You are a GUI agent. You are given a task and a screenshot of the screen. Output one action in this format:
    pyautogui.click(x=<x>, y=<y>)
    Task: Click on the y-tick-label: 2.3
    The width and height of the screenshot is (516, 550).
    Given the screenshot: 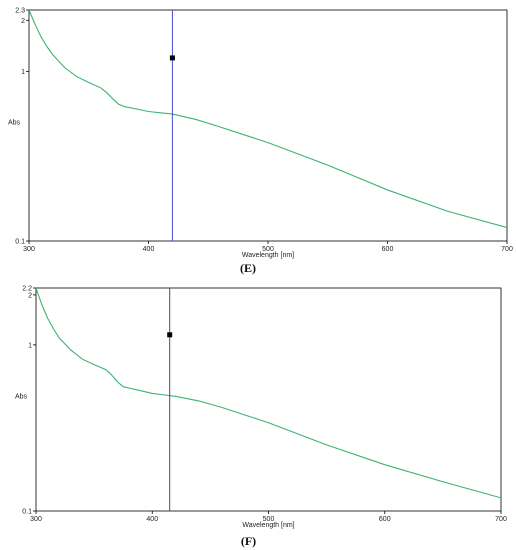 What is the action you would take?
    pyautogui.click(x=20, y=11)
    